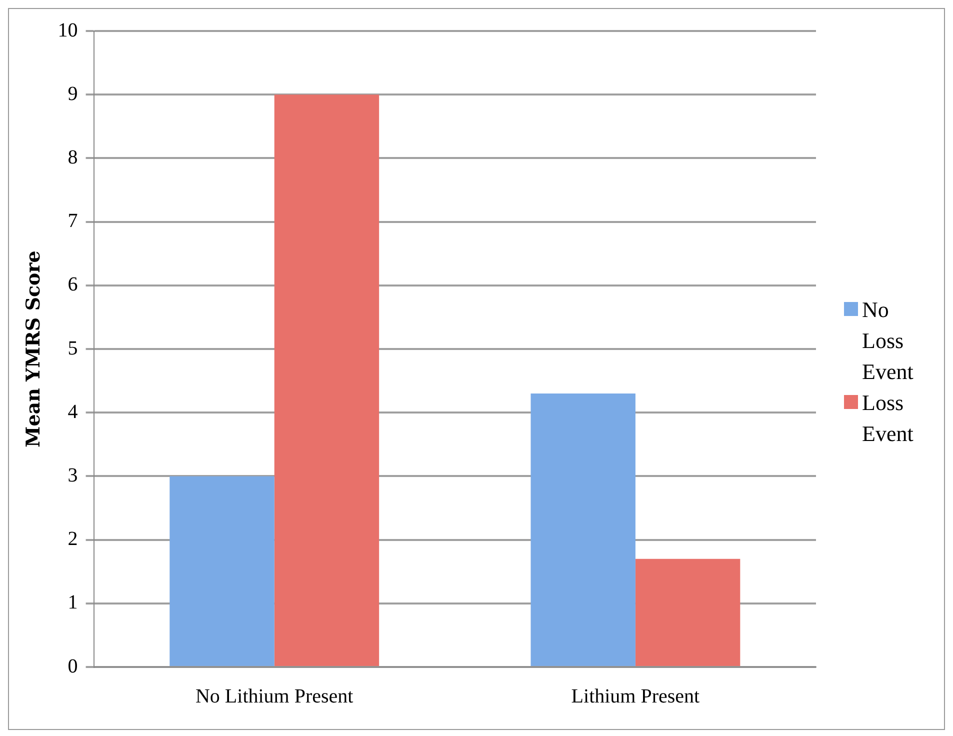 The height and width of the screenshot is (736, 953). I want to click on y-axis-title: Mean YMRS Score, so click(33, 349).